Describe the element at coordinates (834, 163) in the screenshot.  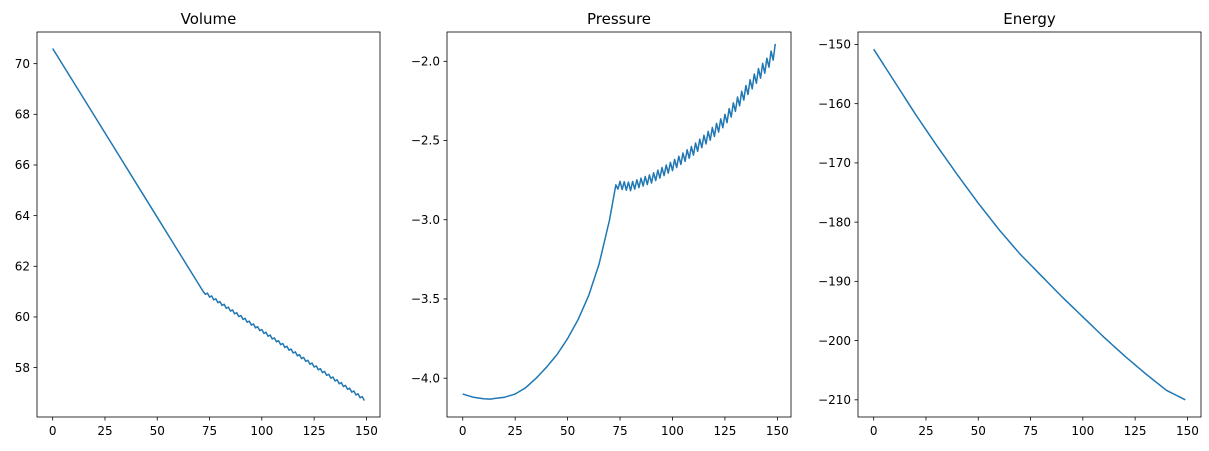
I see `y-tick-label: −170` at that location.